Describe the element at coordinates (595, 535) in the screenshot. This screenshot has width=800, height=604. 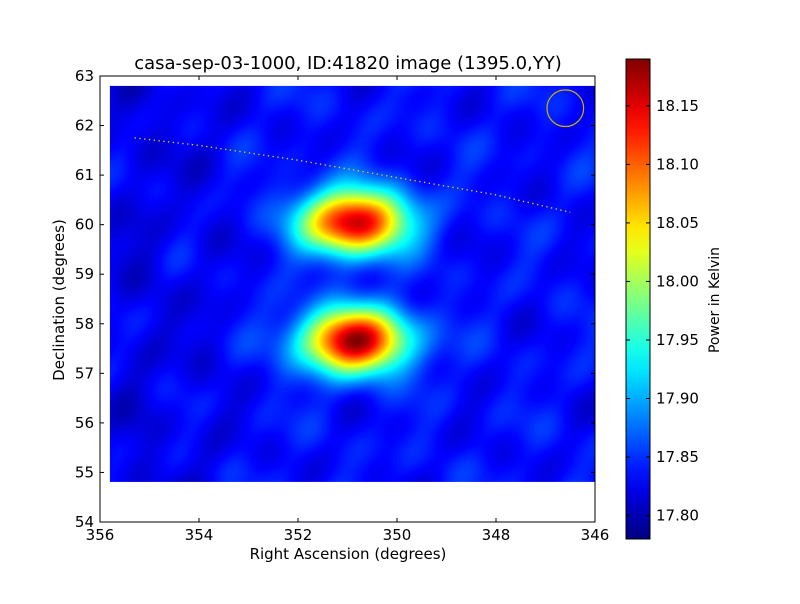
I see `x-tick-label: 346` at that location.